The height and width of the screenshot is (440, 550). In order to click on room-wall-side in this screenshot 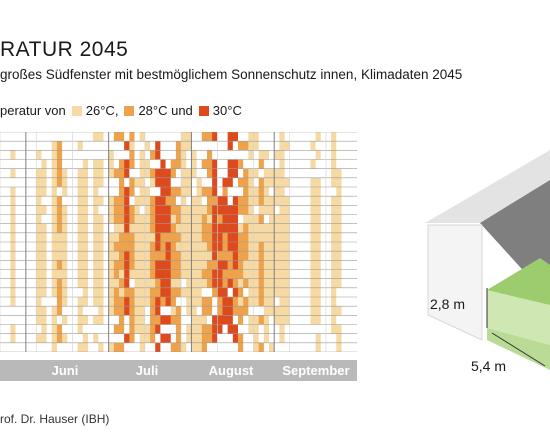, I will do `click(518, 330)`.